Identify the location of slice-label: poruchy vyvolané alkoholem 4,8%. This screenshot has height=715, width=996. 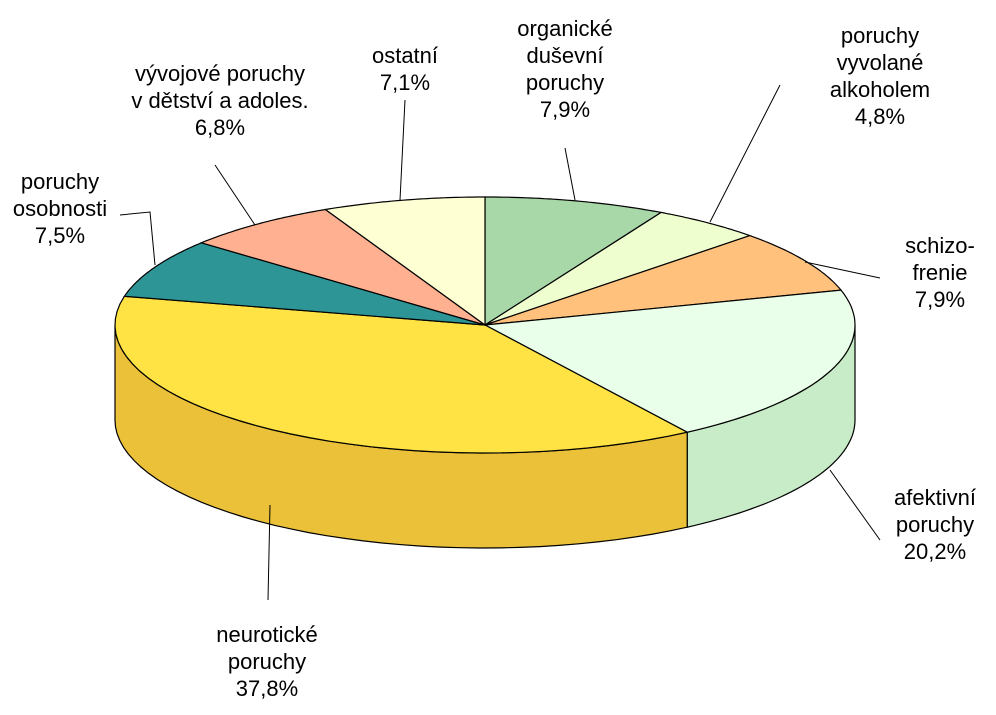
(880, 76).